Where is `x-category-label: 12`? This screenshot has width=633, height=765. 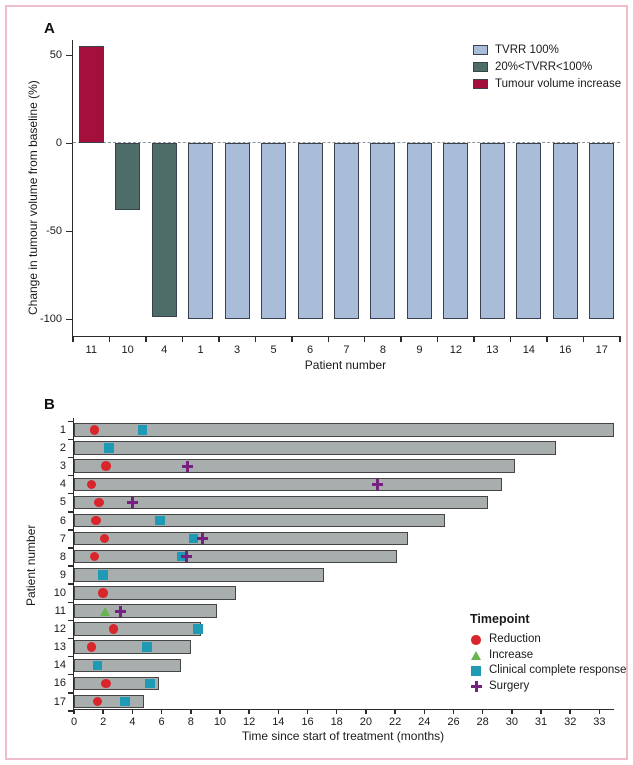 x-category-label: 12 is located at coordinates (455, 350).